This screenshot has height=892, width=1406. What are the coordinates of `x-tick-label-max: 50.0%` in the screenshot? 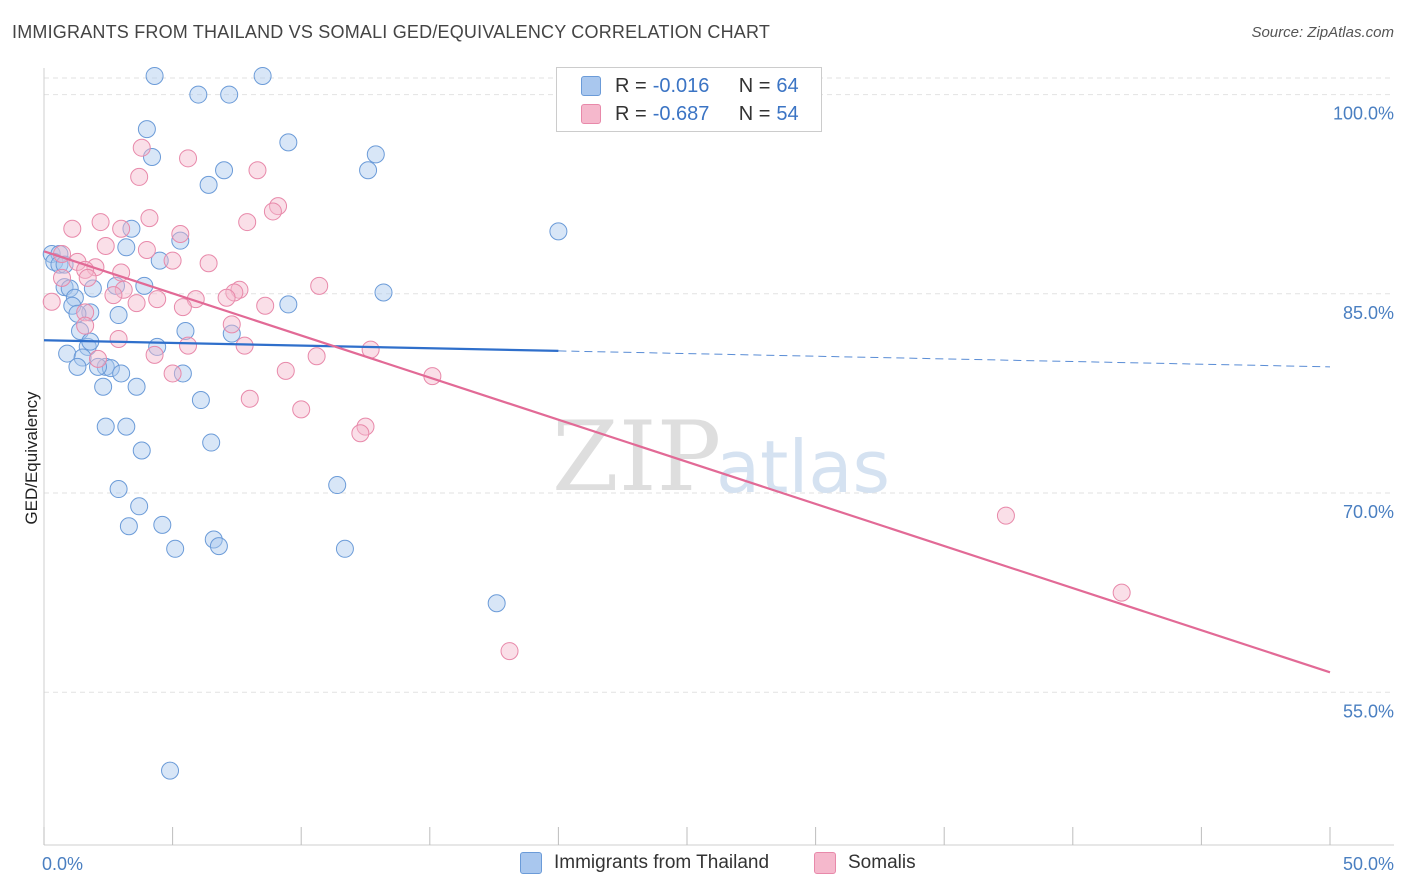 It's located at (1368, 864).